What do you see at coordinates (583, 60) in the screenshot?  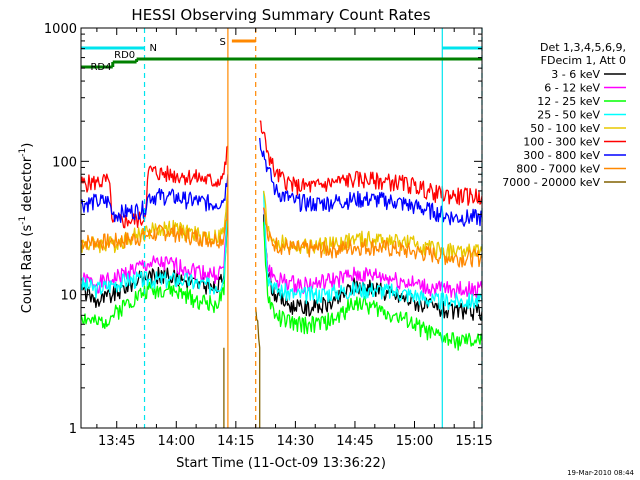 I see `legend-header-line2: FDecim 1, Att 0` at bounding box center [583, 60].